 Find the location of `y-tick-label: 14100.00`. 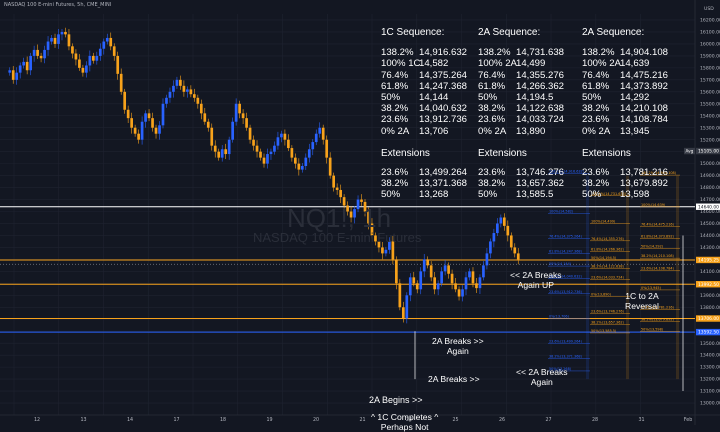

y-tick-label: 14100.00 is located at coordinates (710, 272).